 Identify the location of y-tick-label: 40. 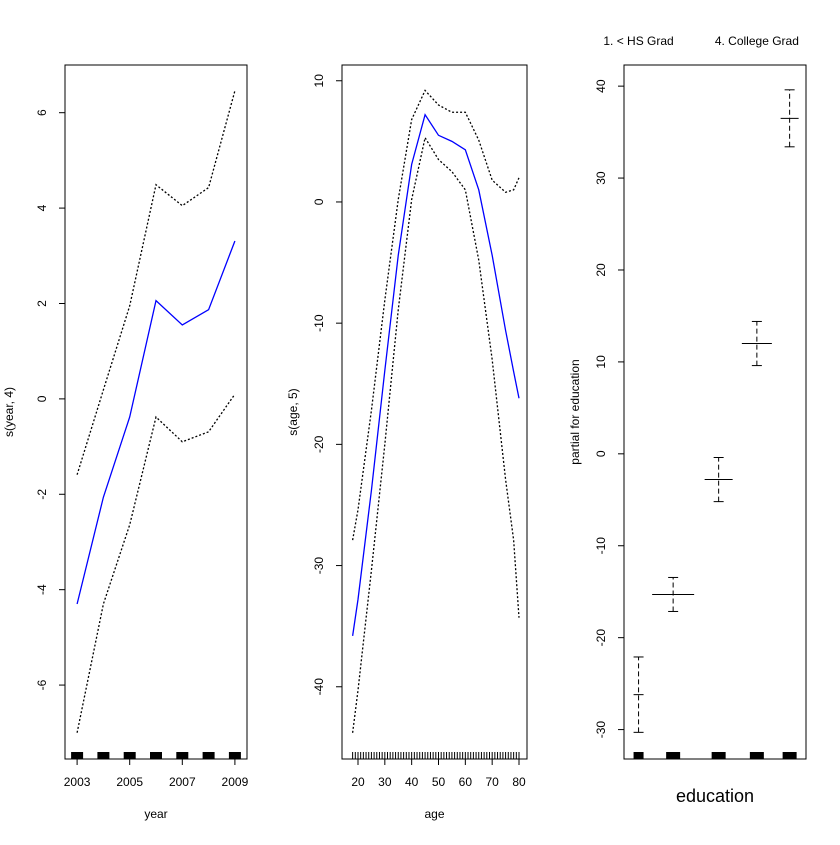
(601, 86).